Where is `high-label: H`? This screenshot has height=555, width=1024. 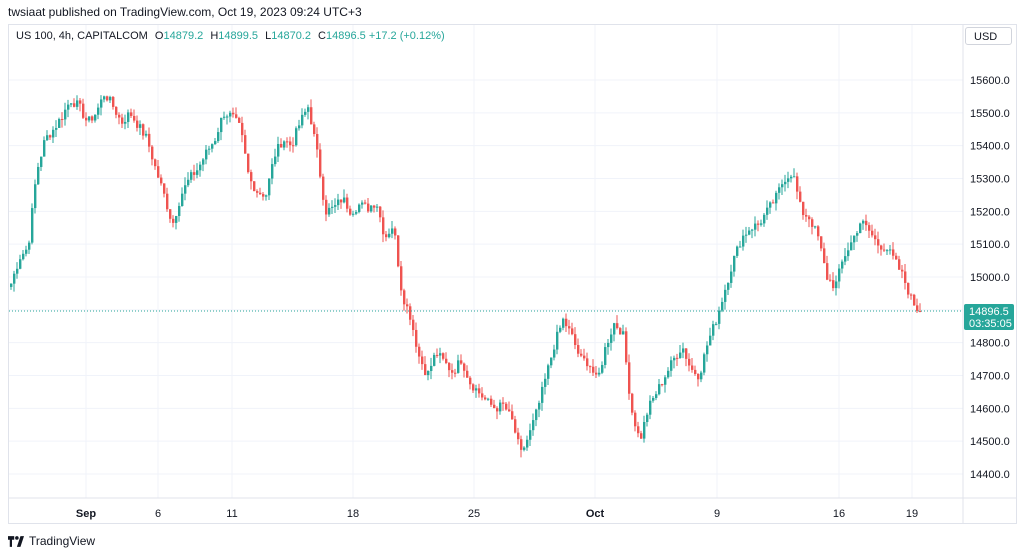 high-label: H is located at coordinates (214, 36).